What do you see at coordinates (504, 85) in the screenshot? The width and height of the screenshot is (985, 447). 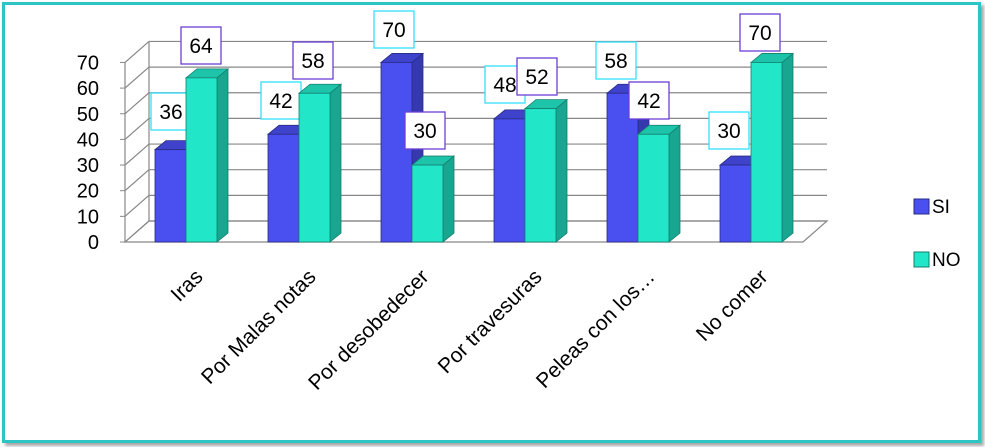 I see `data-label: 48` at bounding box center [504, 85].